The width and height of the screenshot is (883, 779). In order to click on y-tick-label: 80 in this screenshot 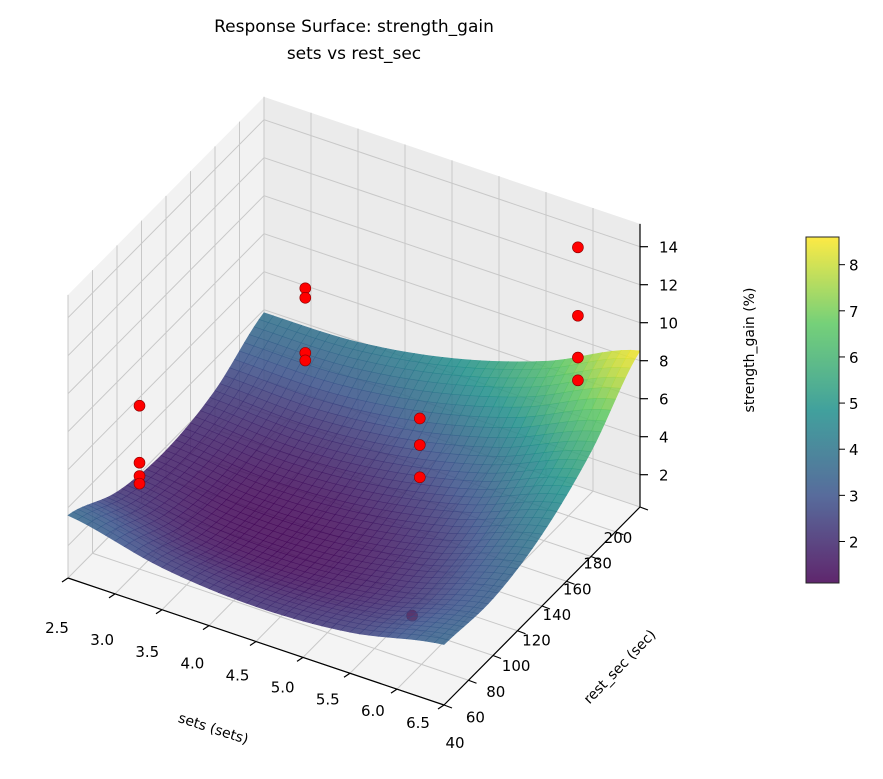, I will do `click(495, 692)`.